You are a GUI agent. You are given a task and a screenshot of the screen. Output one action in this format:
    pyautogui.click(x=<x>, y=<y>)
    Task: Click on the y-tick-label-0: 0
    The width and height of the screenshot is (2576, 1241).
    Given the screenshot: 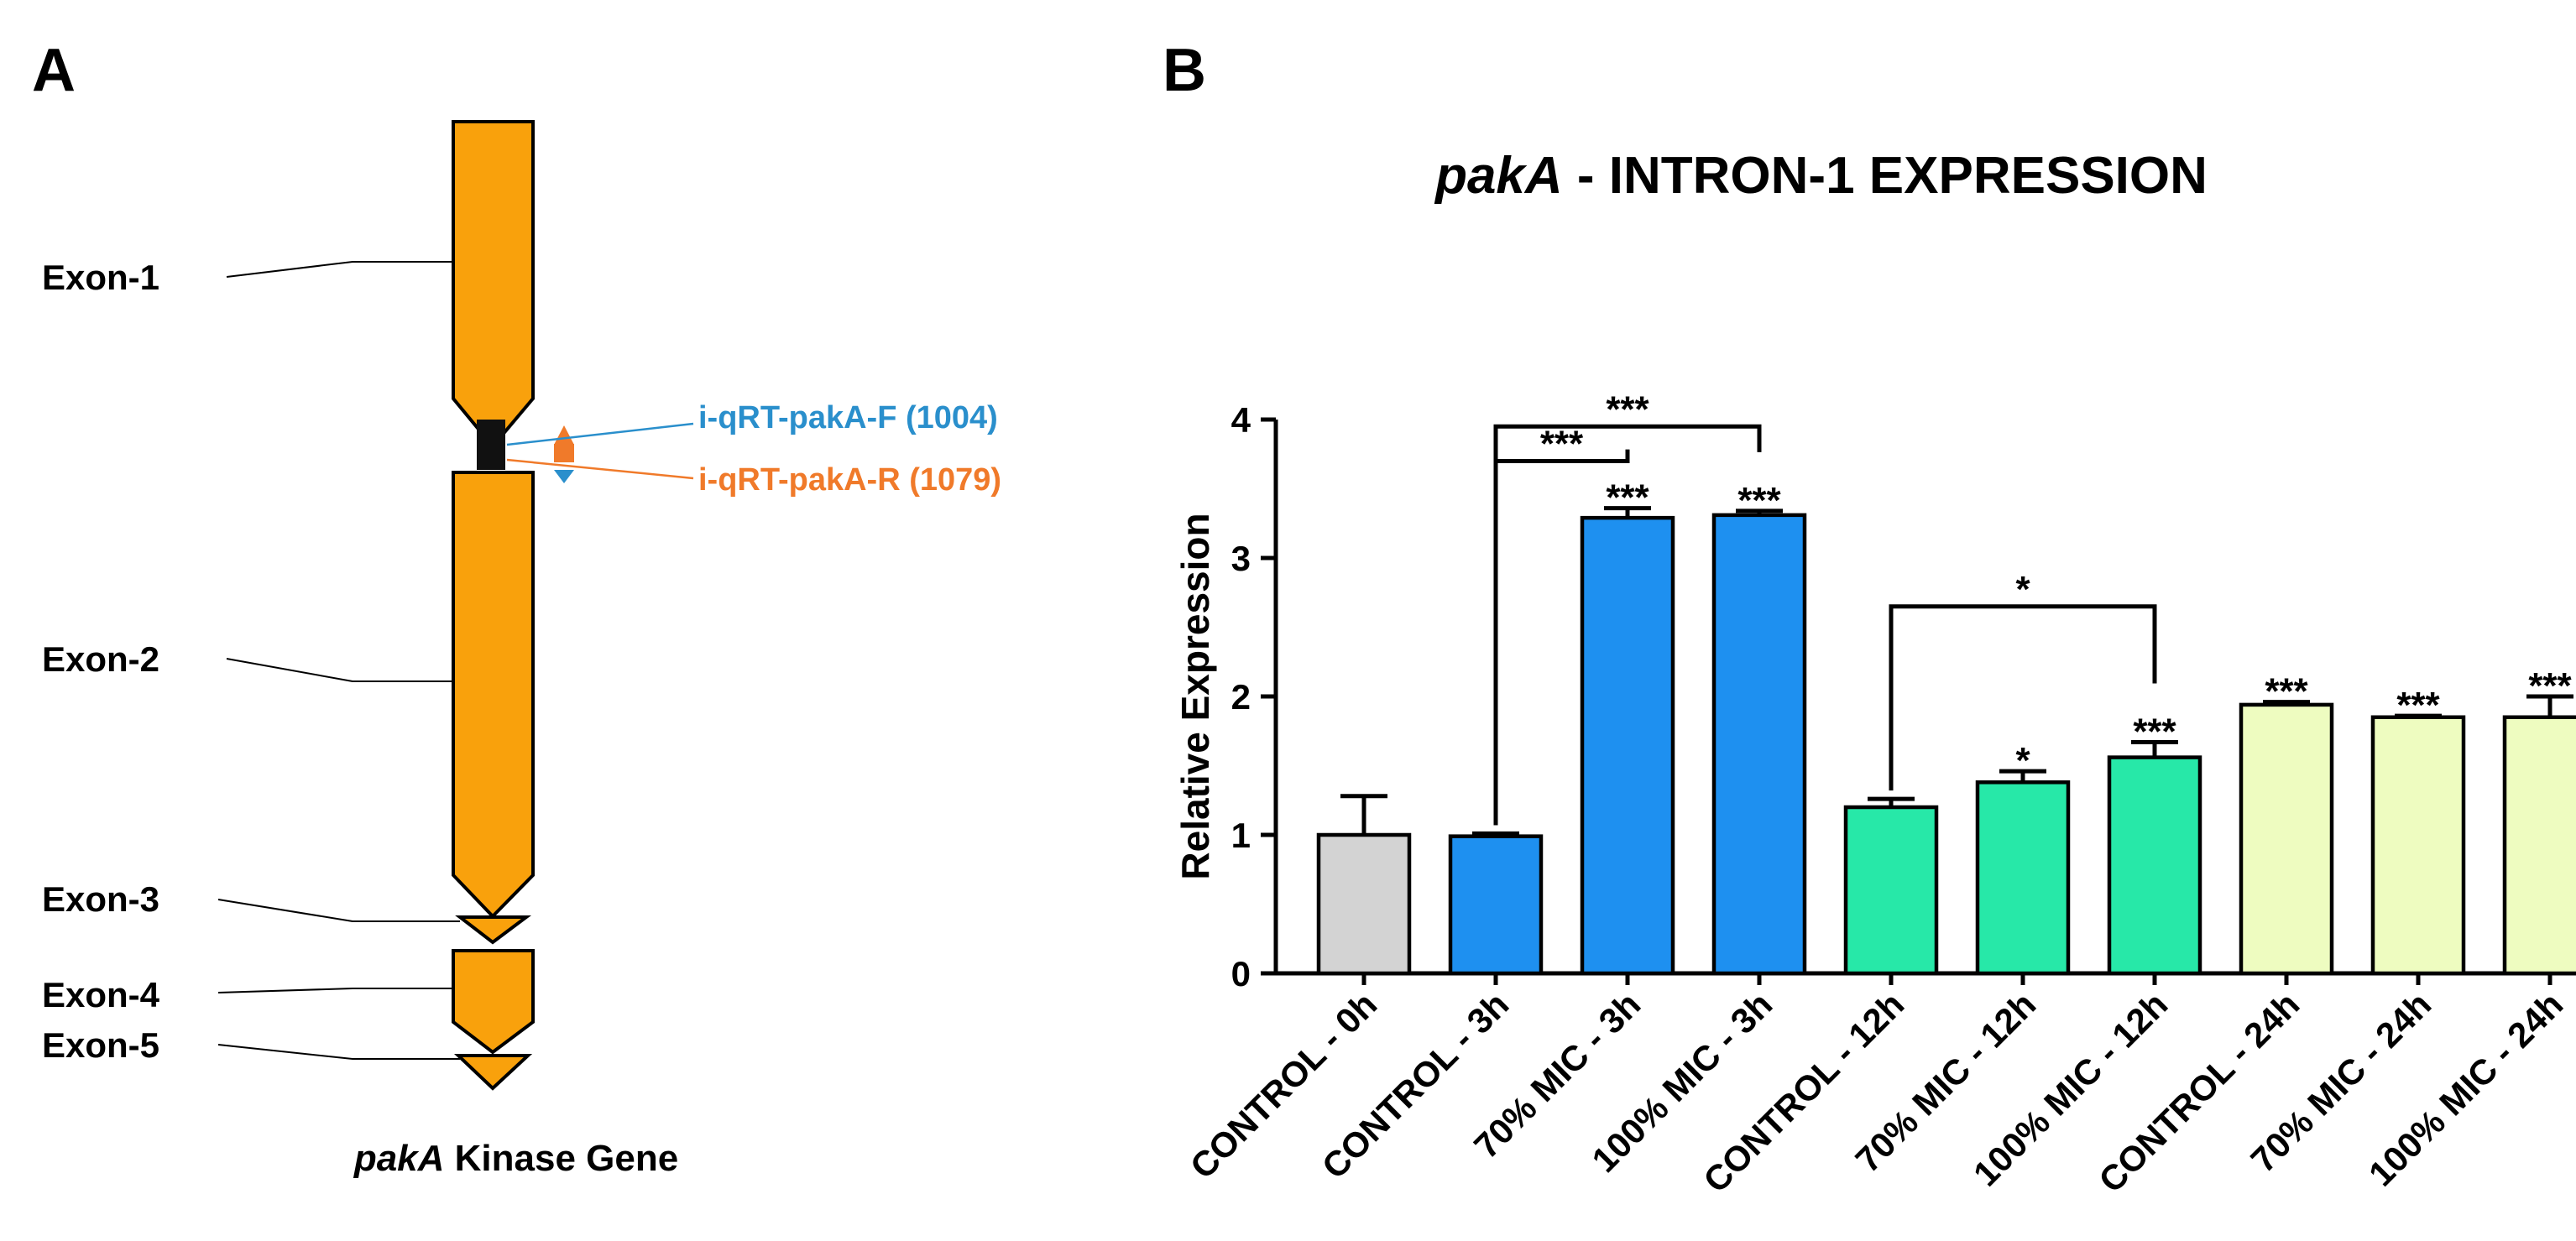 What is the action you would take?
    pyautogui.click(x=1241, y=973)
    